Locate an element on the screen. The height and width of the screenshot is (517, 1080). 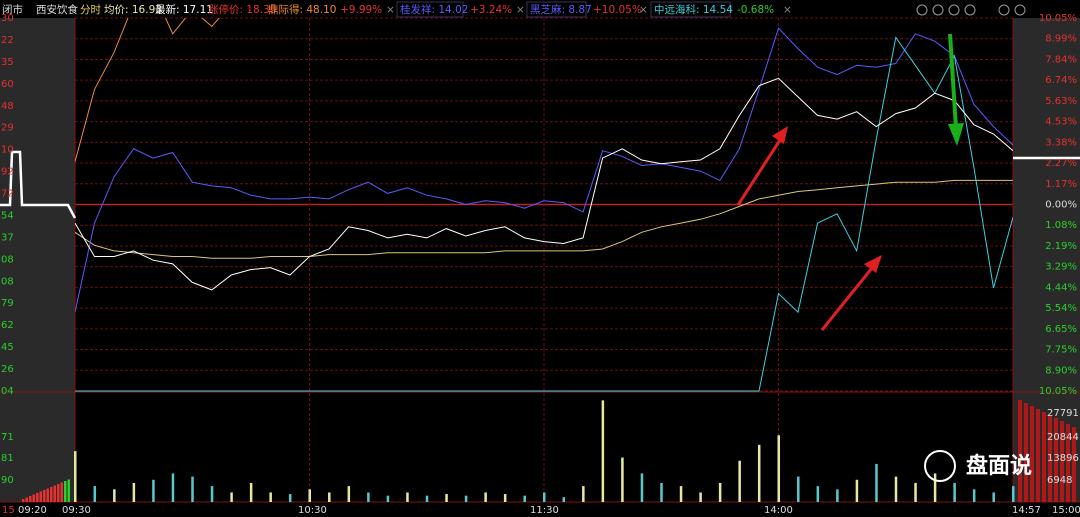
volume-left-label: 90 is located at coordinates (7, 480).